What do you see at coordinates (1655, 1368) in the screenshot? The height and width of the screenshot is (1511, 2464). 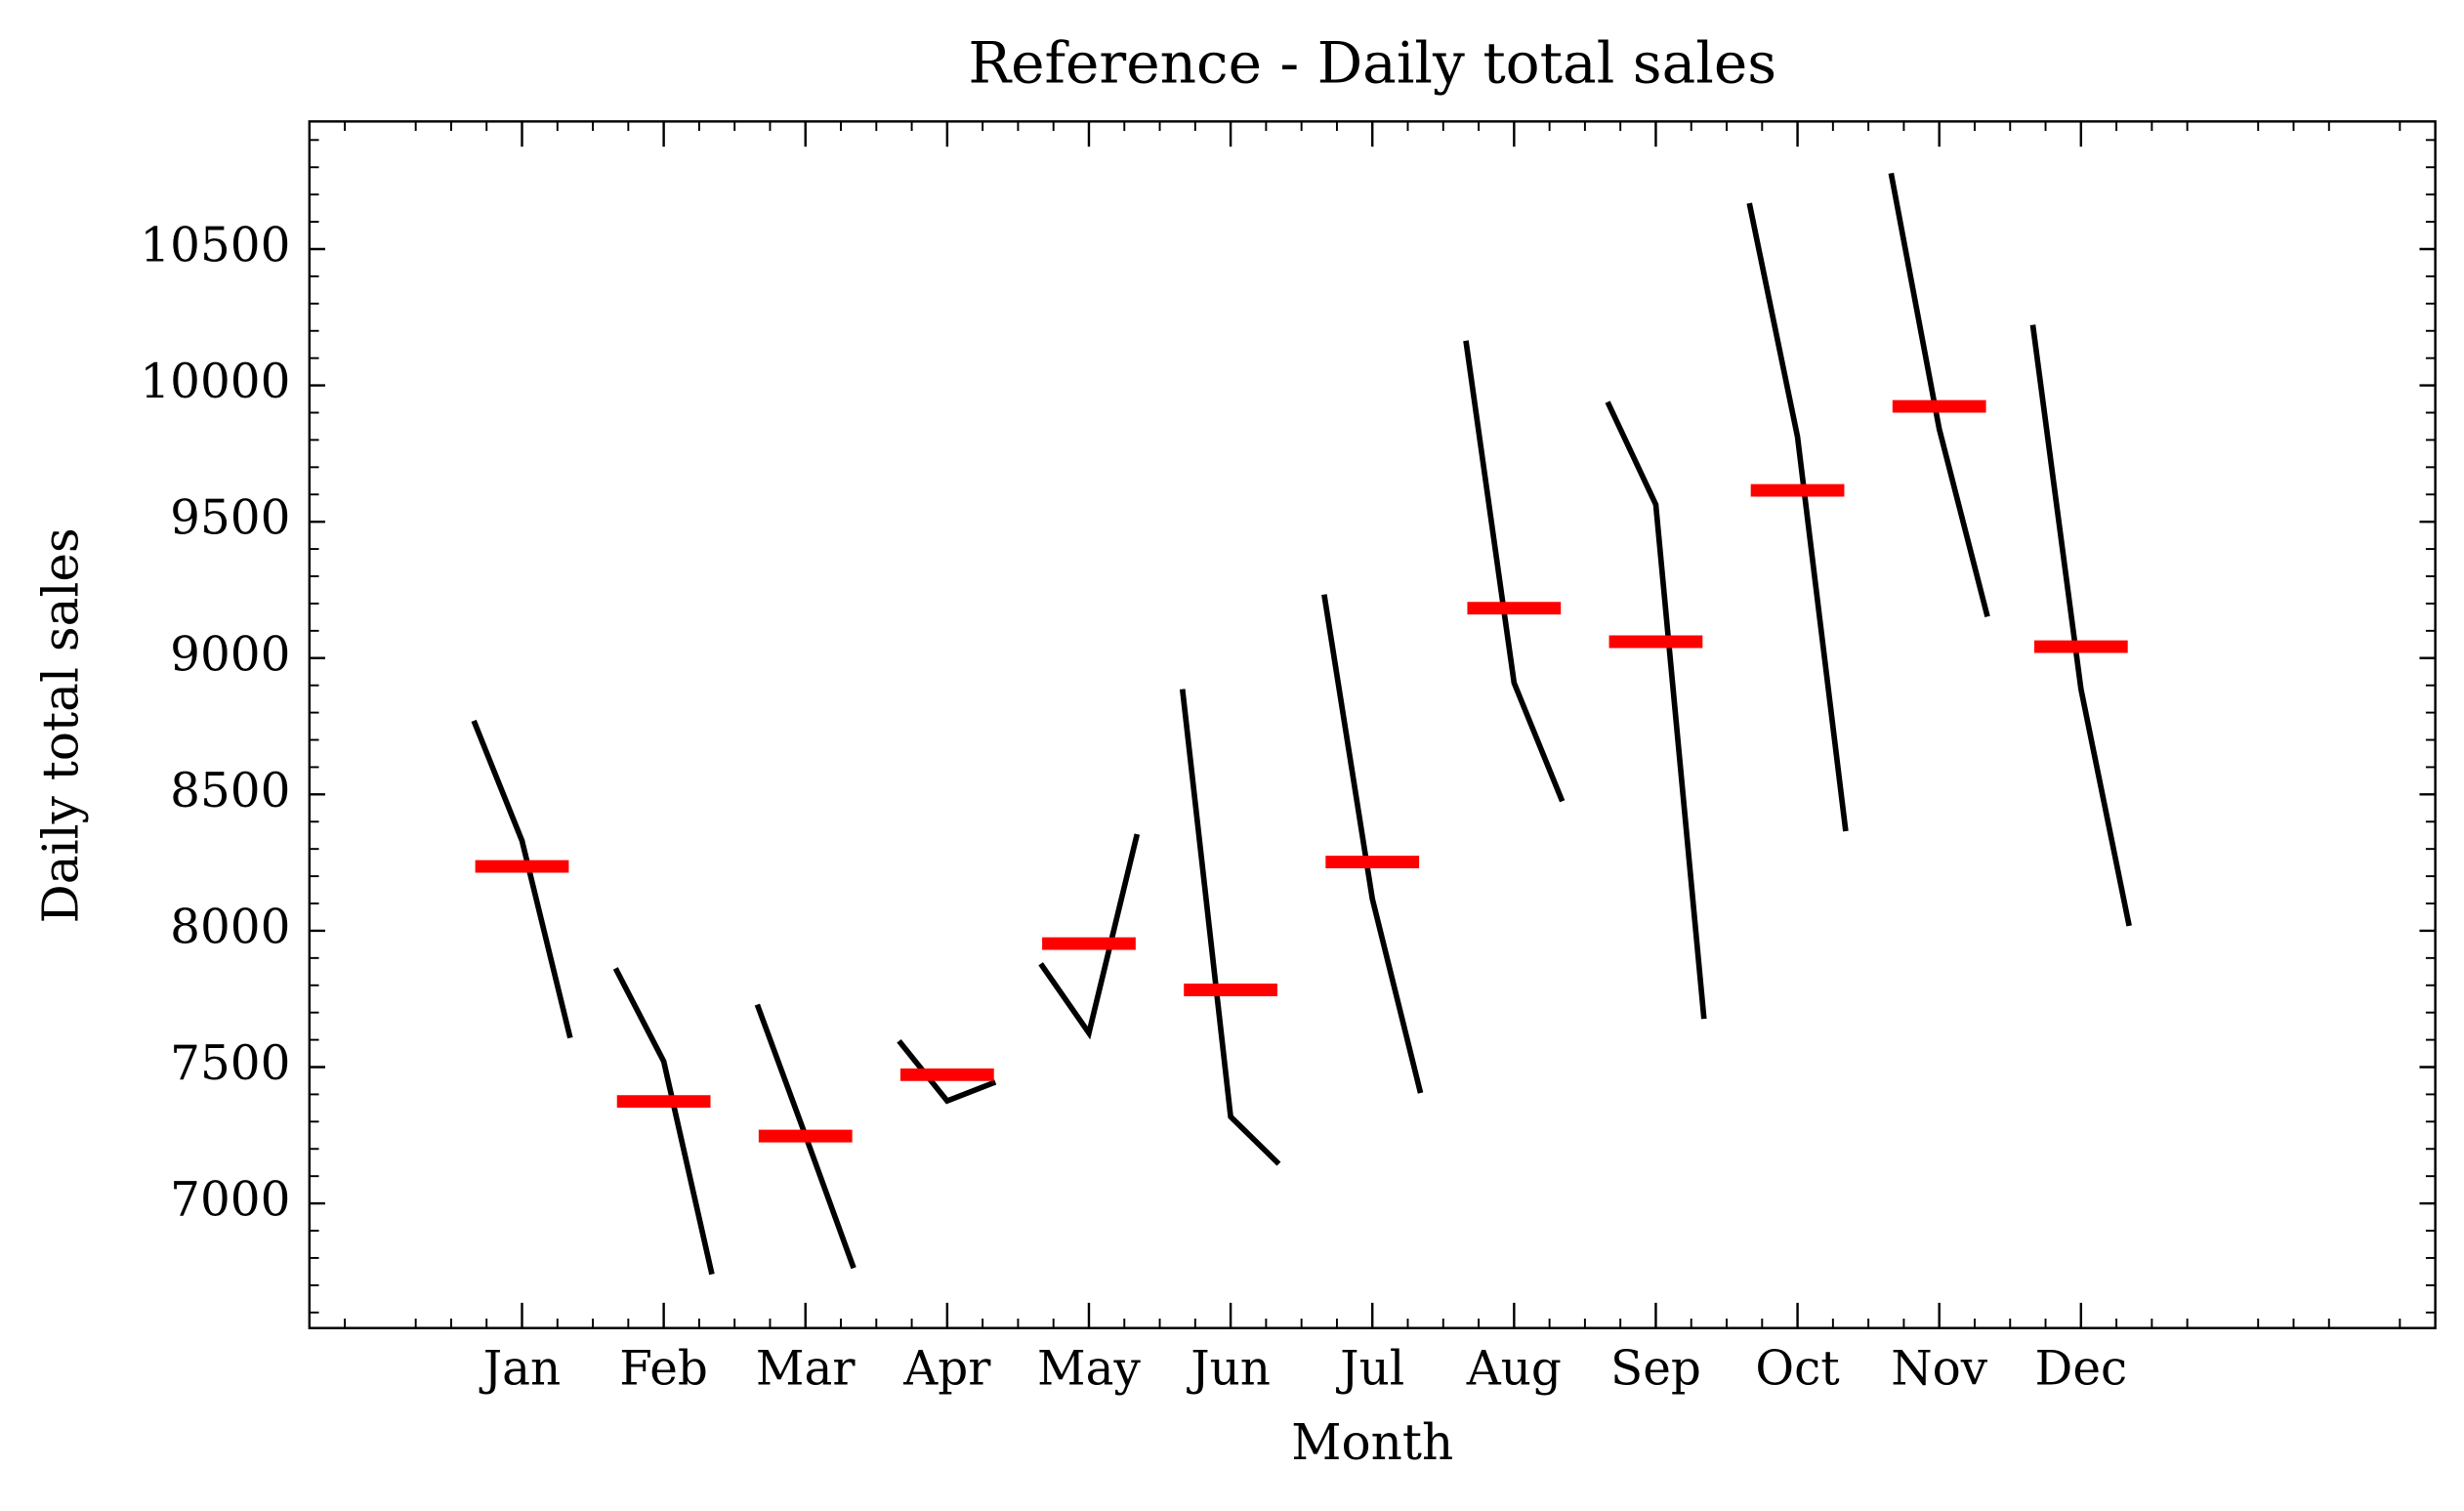 I see `x-tick-label: Sep` at bounding box center [1655, 1368].